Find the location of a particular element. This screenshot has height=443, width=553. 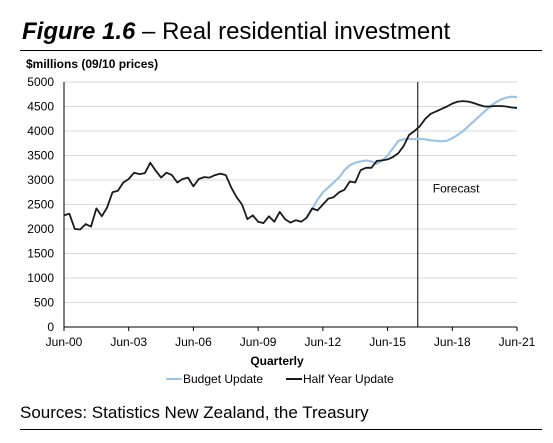

x-tick-label: Jun-09 is located at coordinates (258, 342).